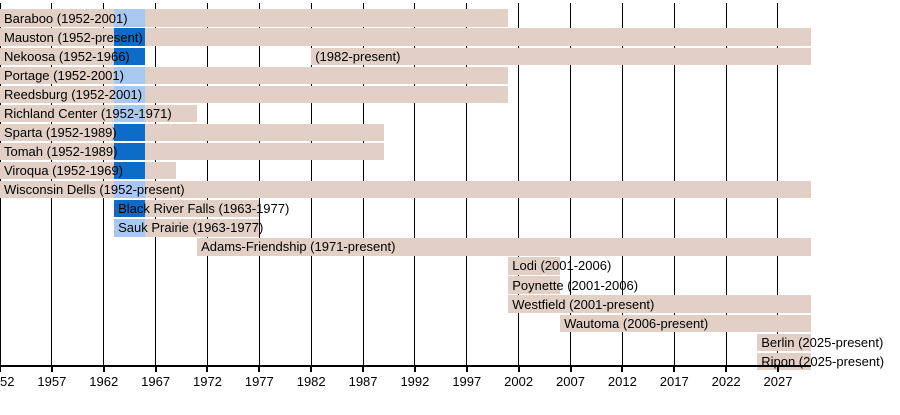 The height and width of the screenshot is (415, 900). What do you see at coordinates (504, 247) in the screenshot?
I see `timeline-bar-adams-friendship: Adams-Friendship (1971-present)` at bounding box center [504, 247].